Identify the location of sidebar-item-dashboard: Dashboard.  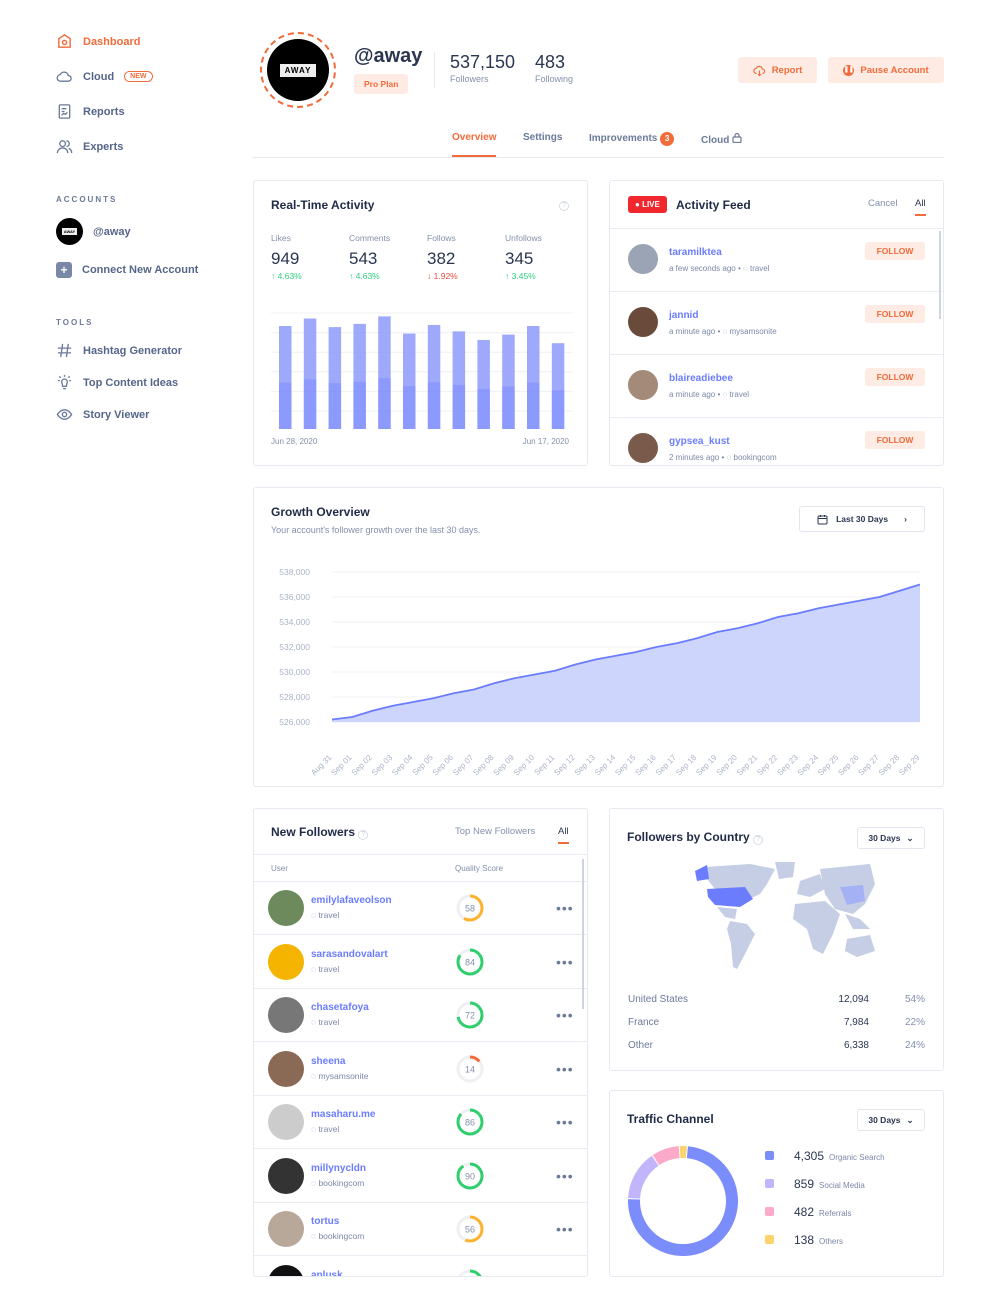
(98, 41).